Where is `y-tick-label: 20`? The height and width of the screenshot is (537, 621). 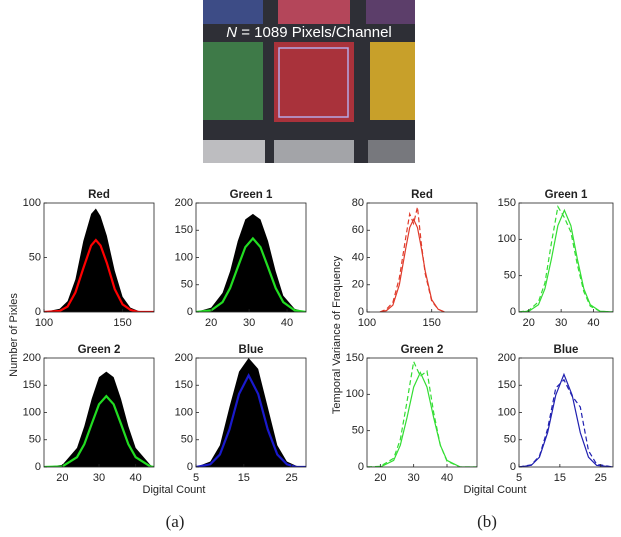 y-tick-label: 20 is located at coordinates (358, 285).